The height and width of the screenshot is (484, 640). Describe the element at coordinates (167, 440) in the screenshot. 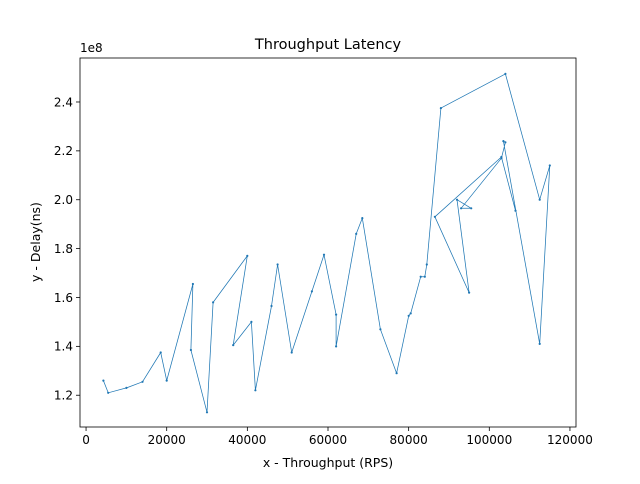

I see `x-tick-label: 20000` at that location.